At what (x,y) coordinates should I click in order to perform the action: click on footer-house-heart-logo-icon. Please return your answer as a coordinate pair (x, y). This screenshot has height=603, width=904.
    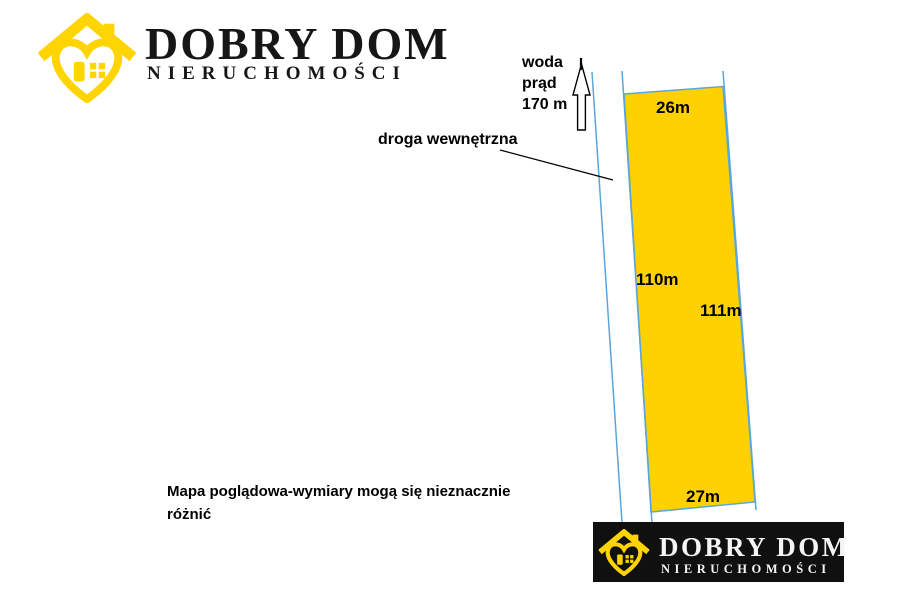
    Looking at the image, I should click on (624, 552).